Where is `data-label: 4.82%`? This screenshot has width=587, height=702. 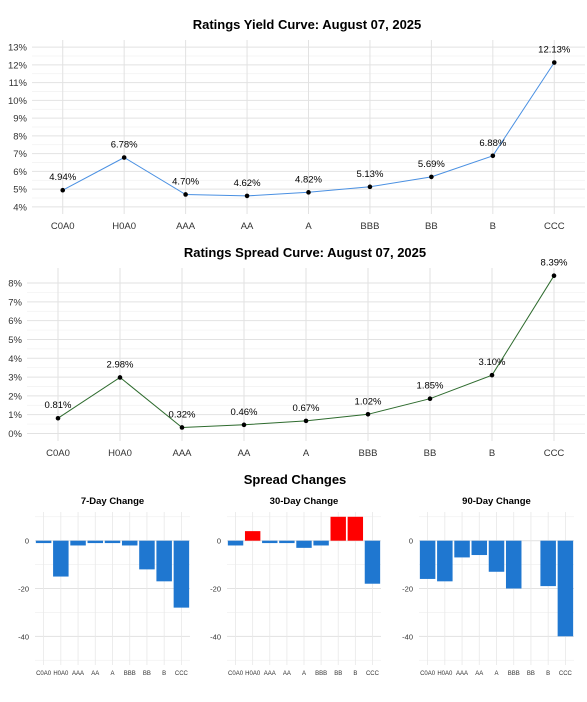 data-label: 4.82% is located at coordinates (308, 179).